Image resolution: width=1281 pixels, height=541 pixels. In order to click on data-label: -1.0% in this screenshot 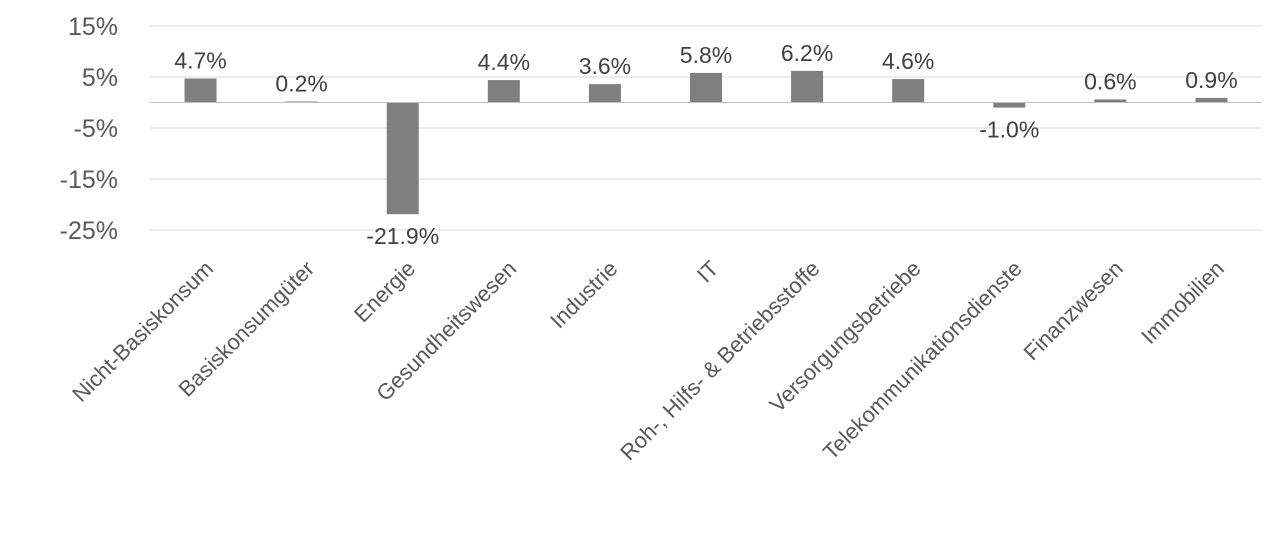, I will do `click(1009, 130)`.